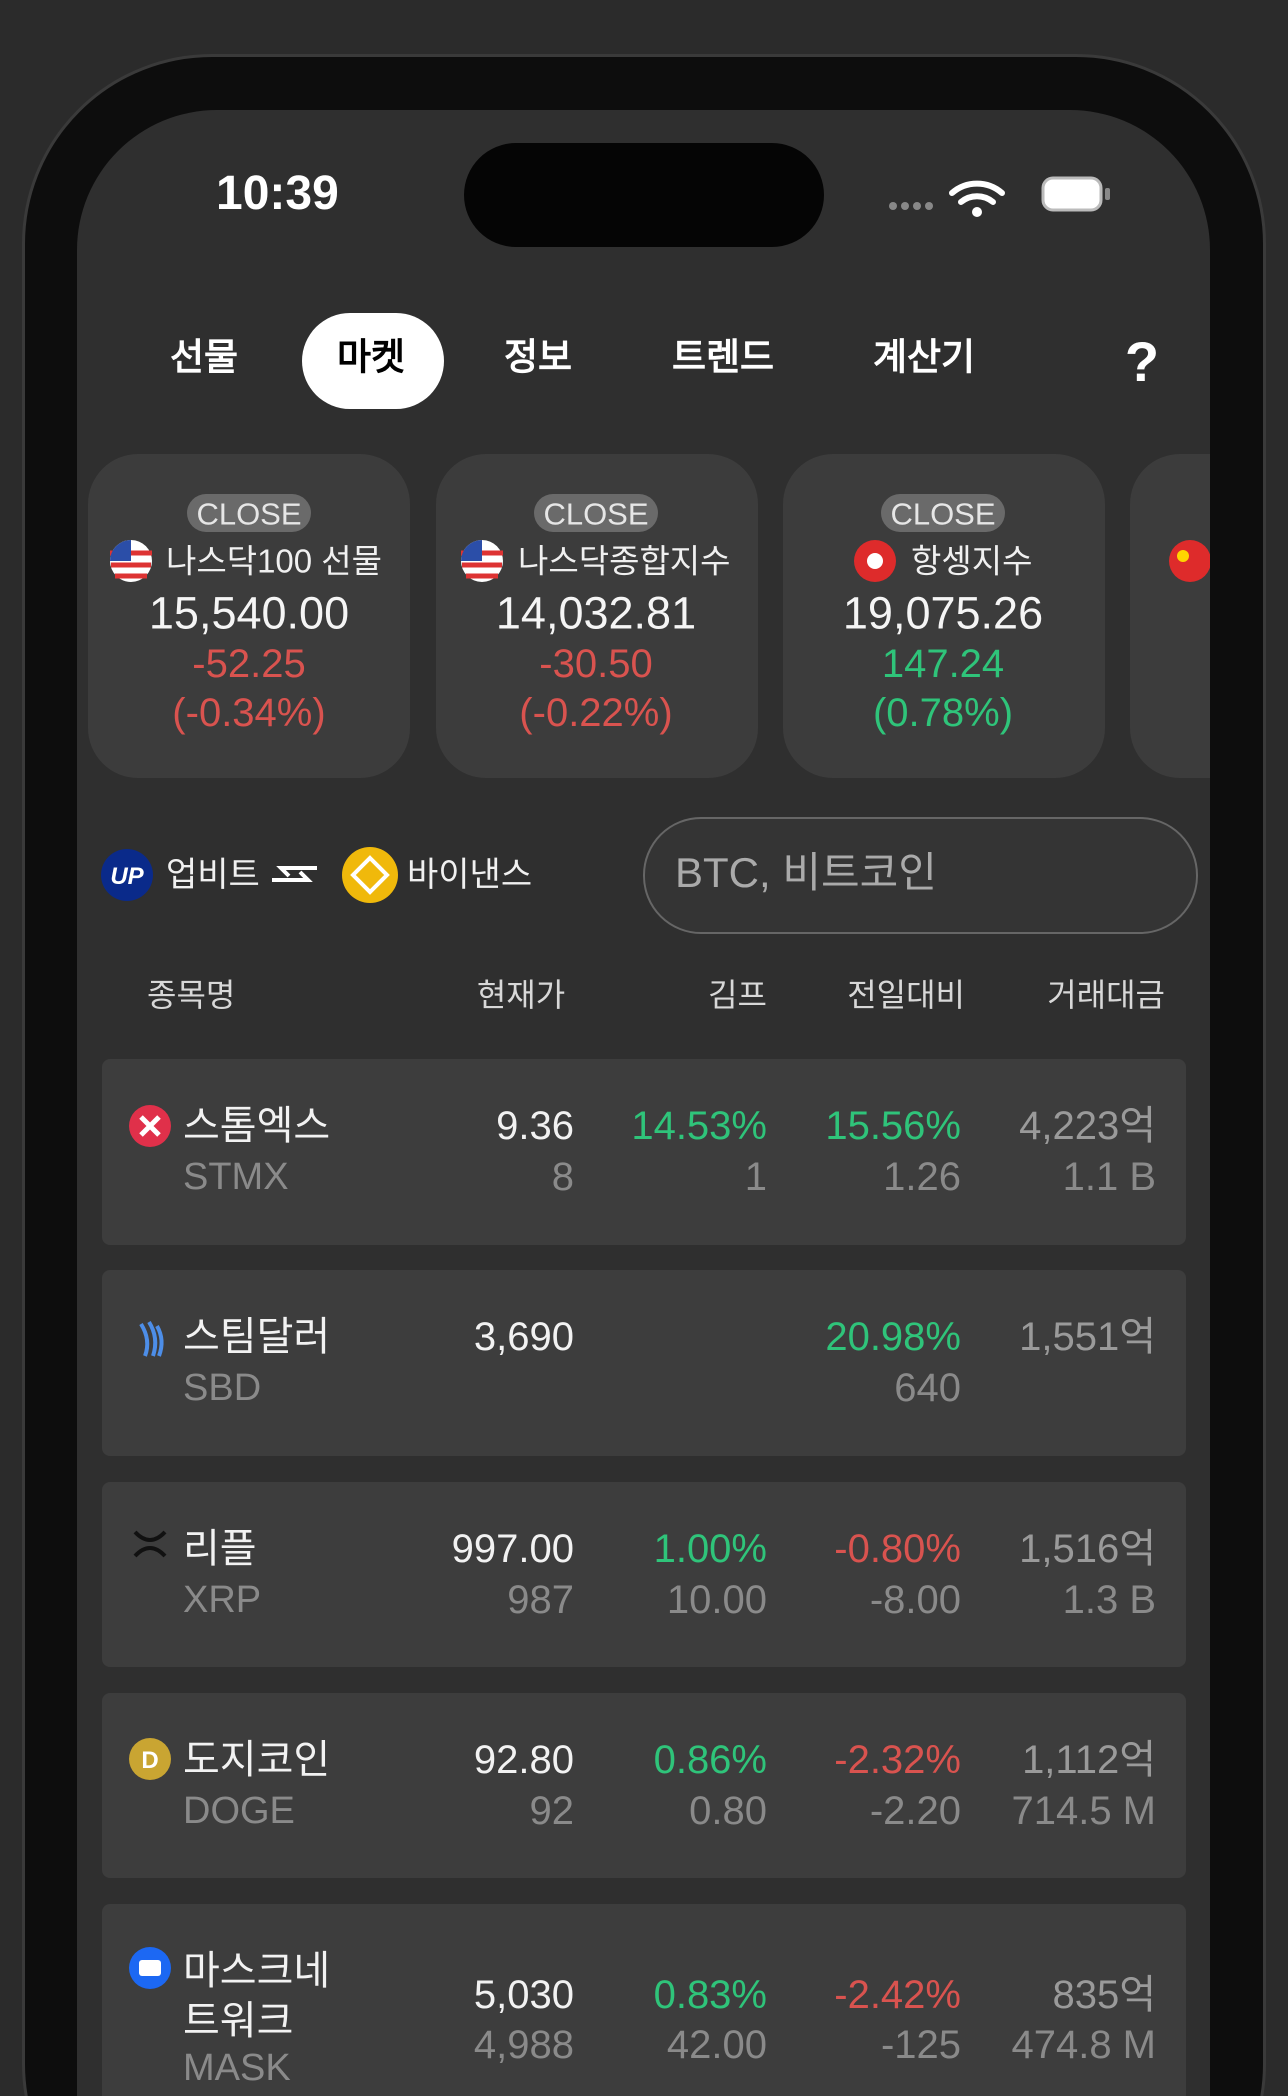  What do you see at coordinates (523, 1760) in the screenshot?
I see `cell-price: 92.80` at bounding box center [523, 1760].